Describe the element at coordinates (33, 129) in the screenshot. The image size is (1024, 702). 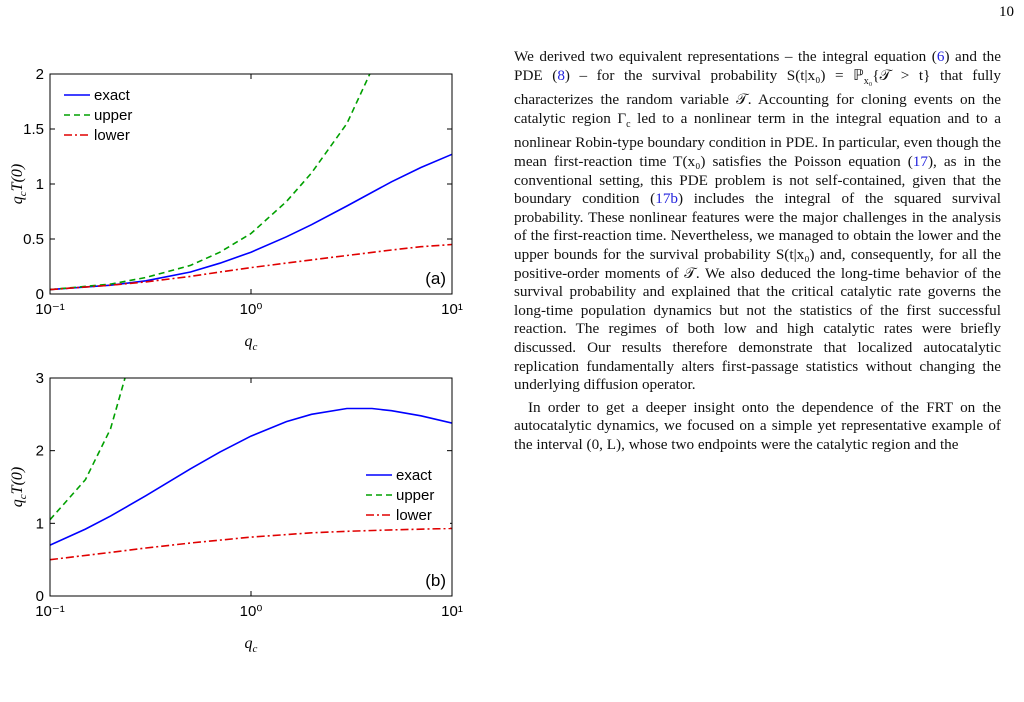
I see `y-tick-label: 1.5` at that location.